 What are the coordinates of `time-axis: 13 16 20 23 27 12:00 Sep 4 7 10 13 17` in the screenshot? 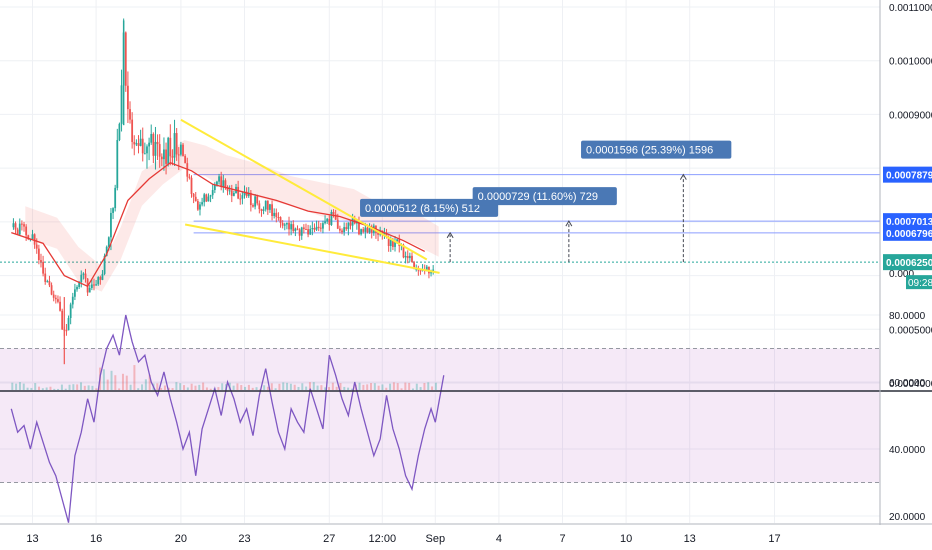 It's located at (403, 539).